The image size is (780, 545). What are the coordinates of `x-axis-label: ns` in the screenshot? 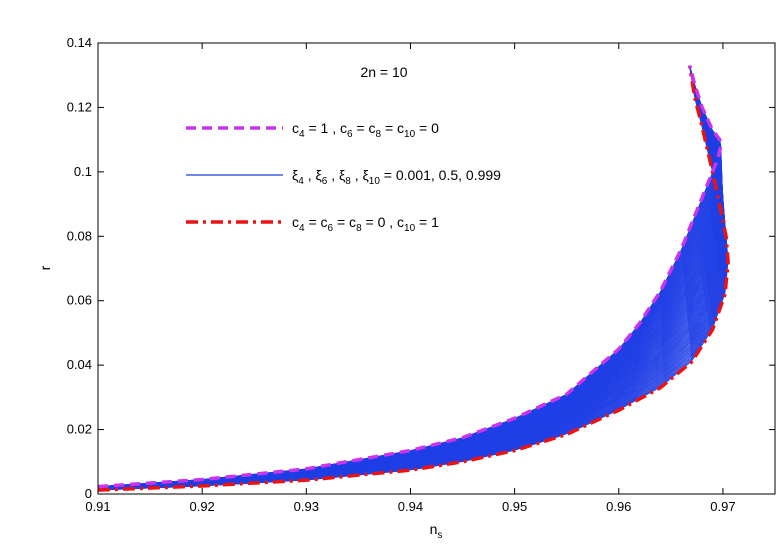 It's located at (436, 531).